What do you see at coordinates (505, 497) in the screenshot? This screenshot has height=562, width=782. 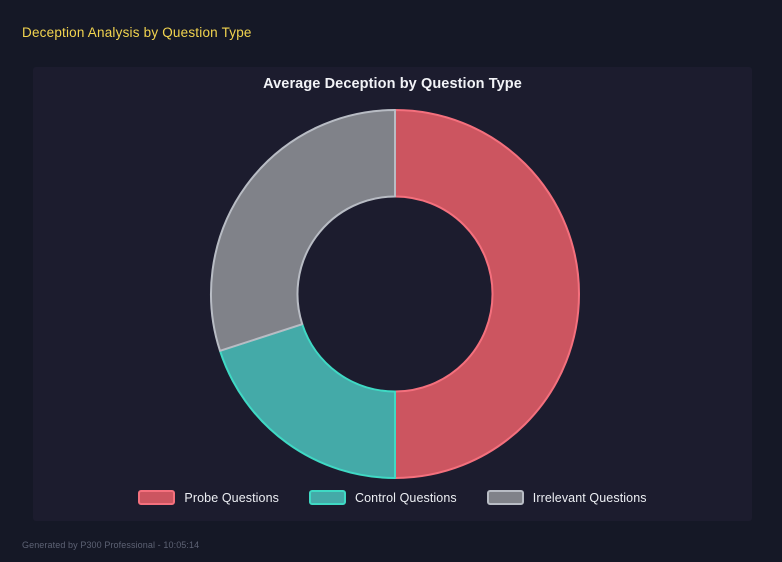 I see `legend-swatch-irrelevant-questions` at bounding box center [505, 497].